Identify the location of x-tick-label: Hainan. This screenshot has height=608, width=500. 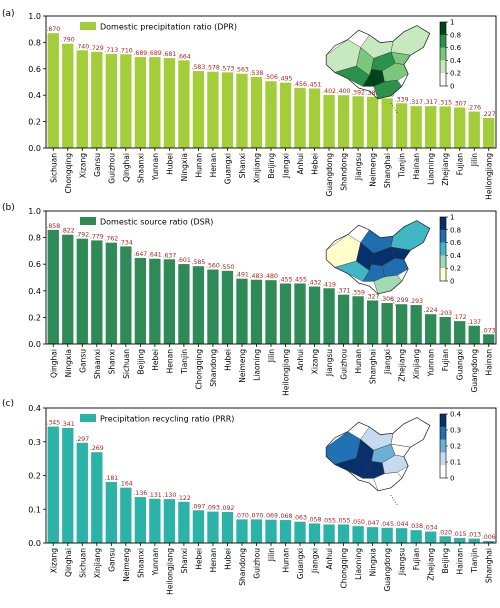
(416, 166).